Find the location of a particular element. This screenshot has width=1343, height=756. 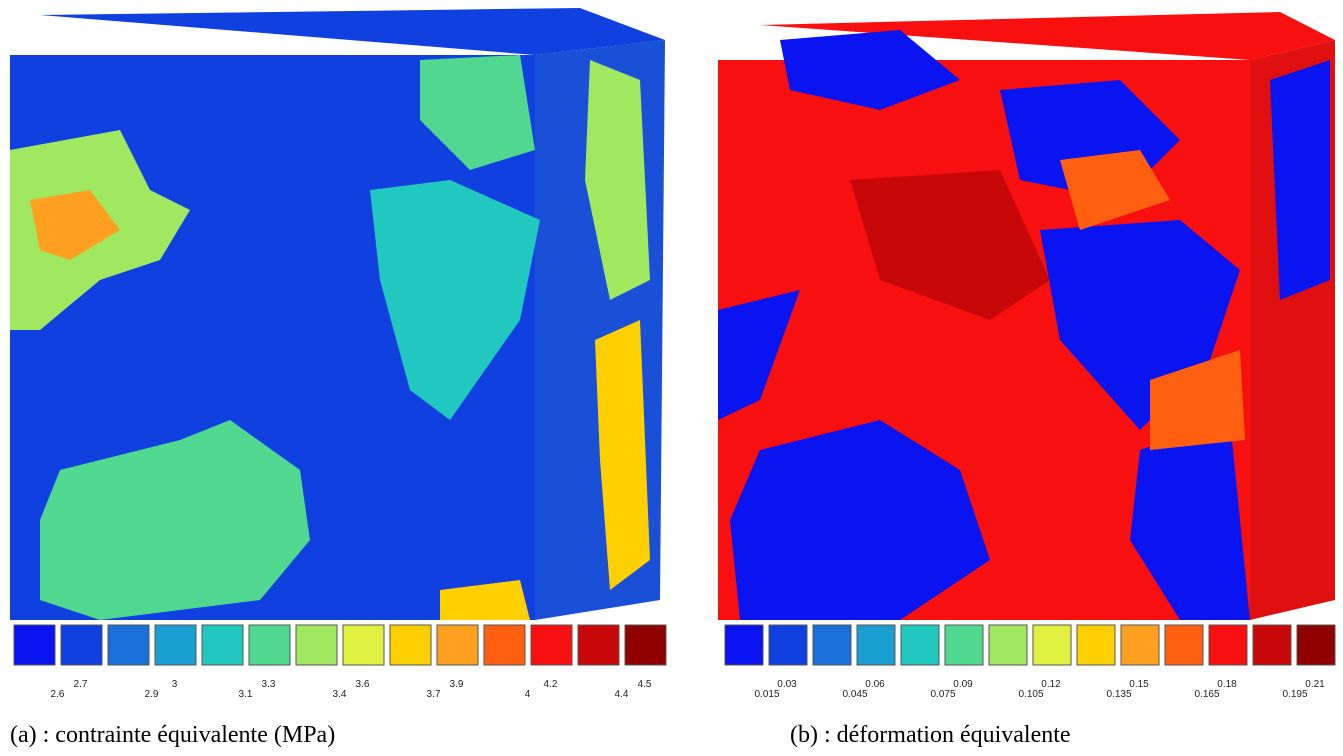

legend-label: 3.3 is located at coordinates (269, 684).